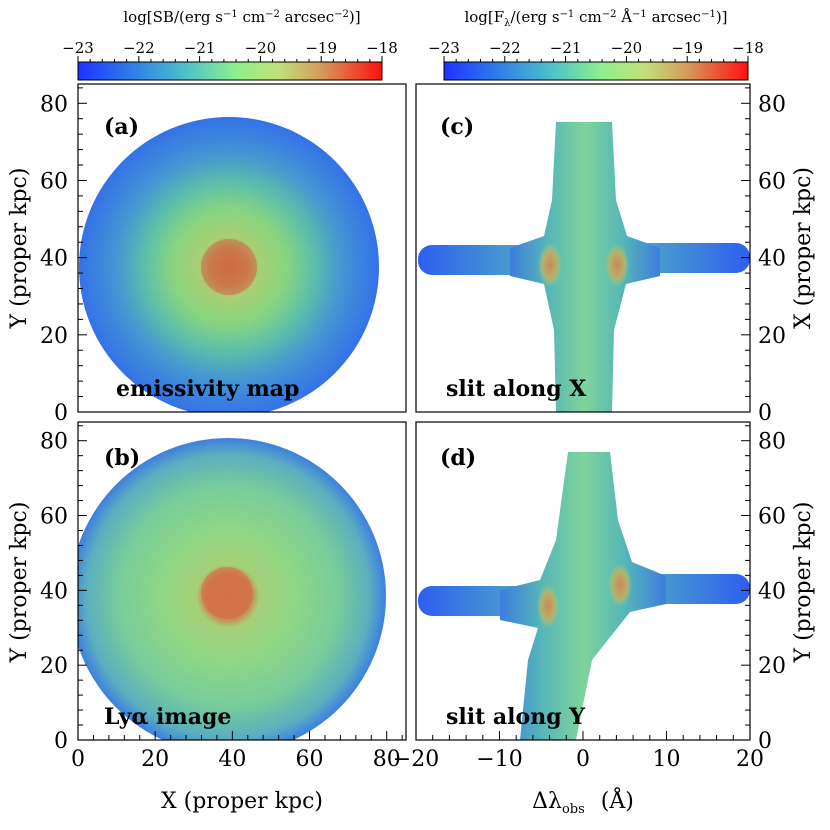  Describe the element at coordinates (382, 48) in the screenshot. I see `colorbar-sb-tick-label: −18` at that location.